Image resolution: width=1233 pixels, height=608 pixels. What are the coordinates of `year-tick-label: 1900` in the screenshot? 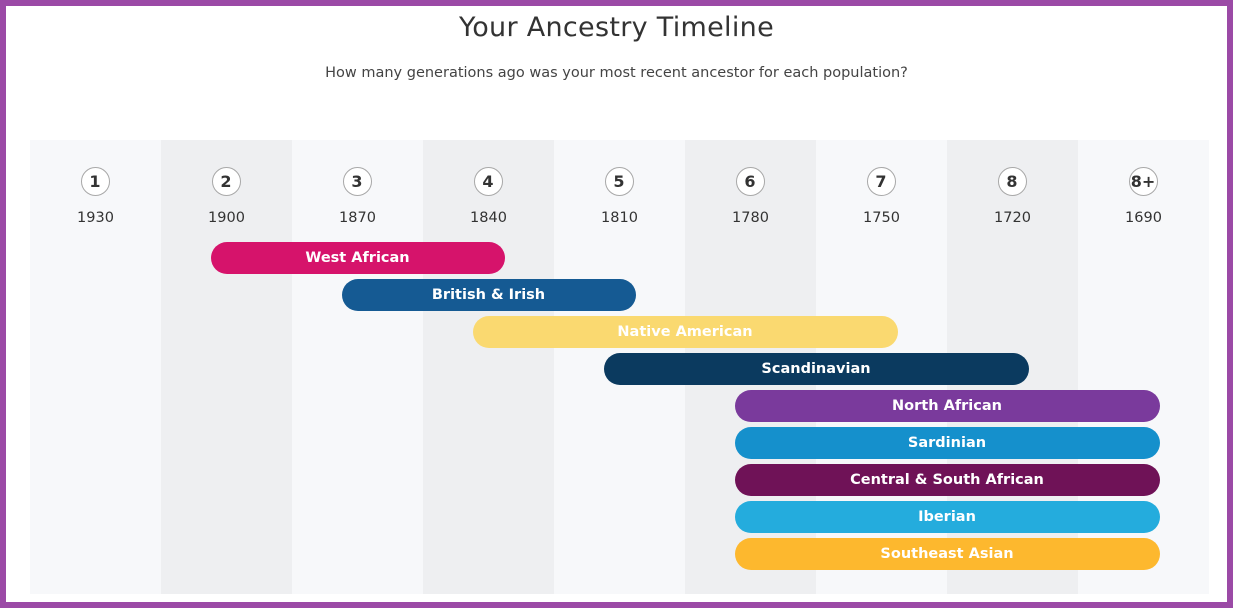 It's located at (226, 218).